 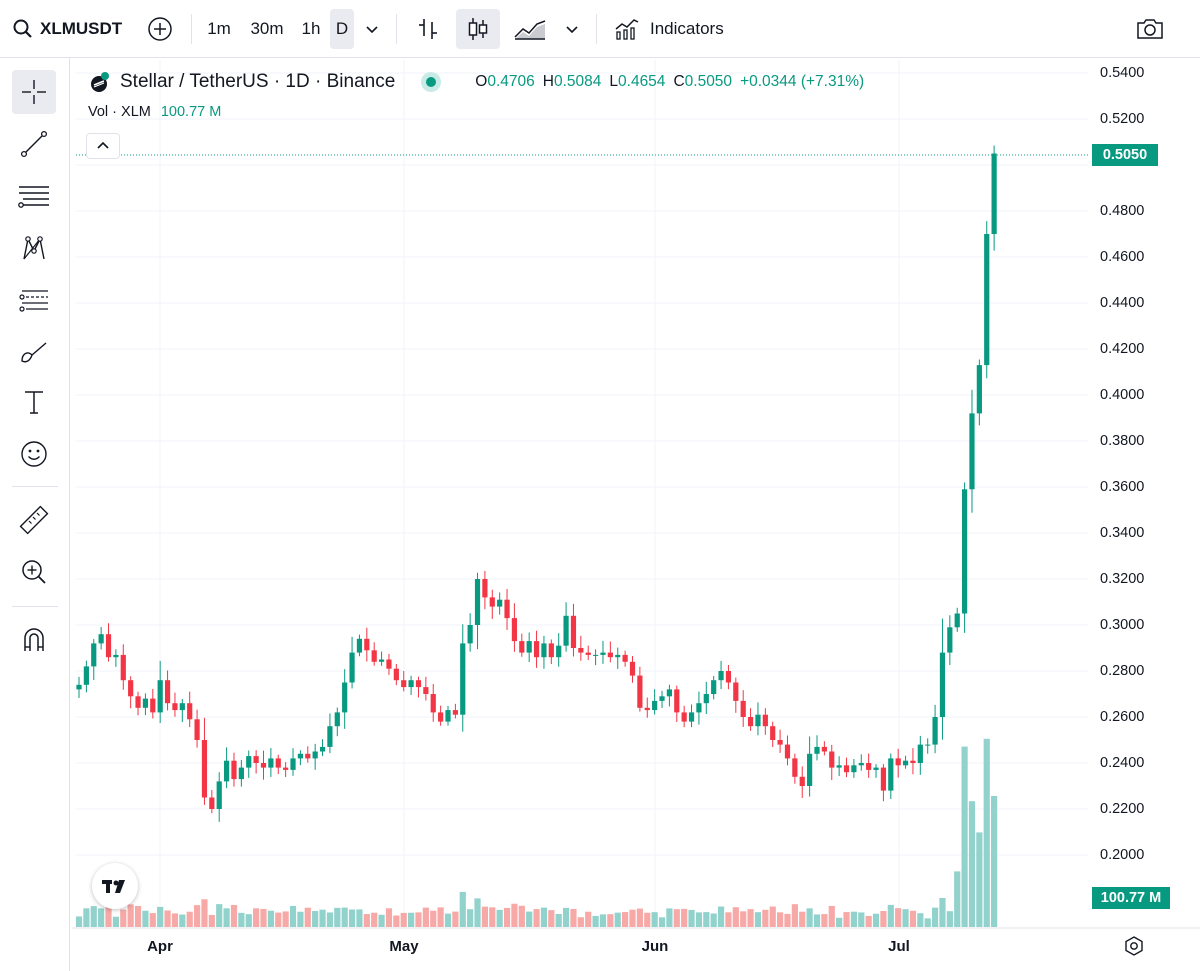 What do you see at coordinates (404, 946) in the screenshot?
I see `time-label-may: May` at bounding box center [404, 946].